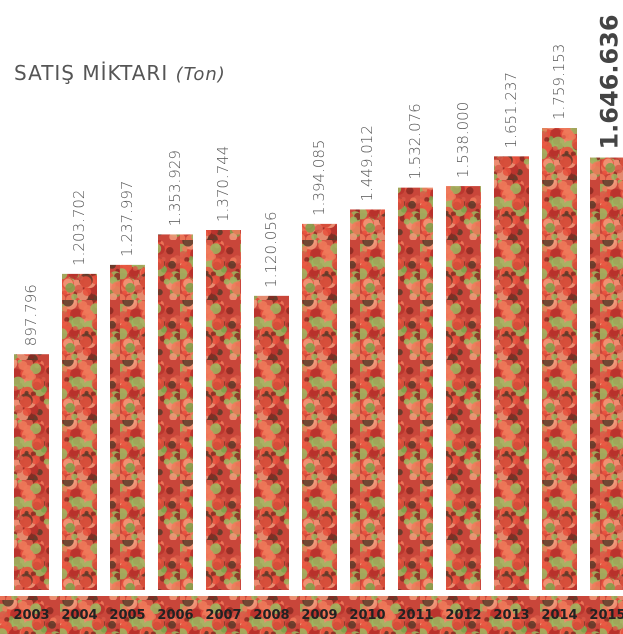  I want to click on x-tick-label: 2014, so click(559, 615).